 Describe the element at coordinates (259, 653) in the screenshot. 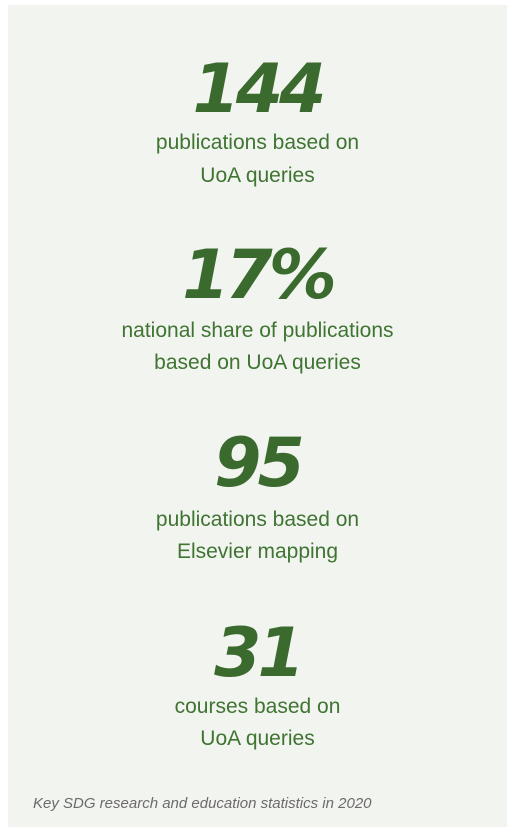

I see `stat-value: 31` at that location.